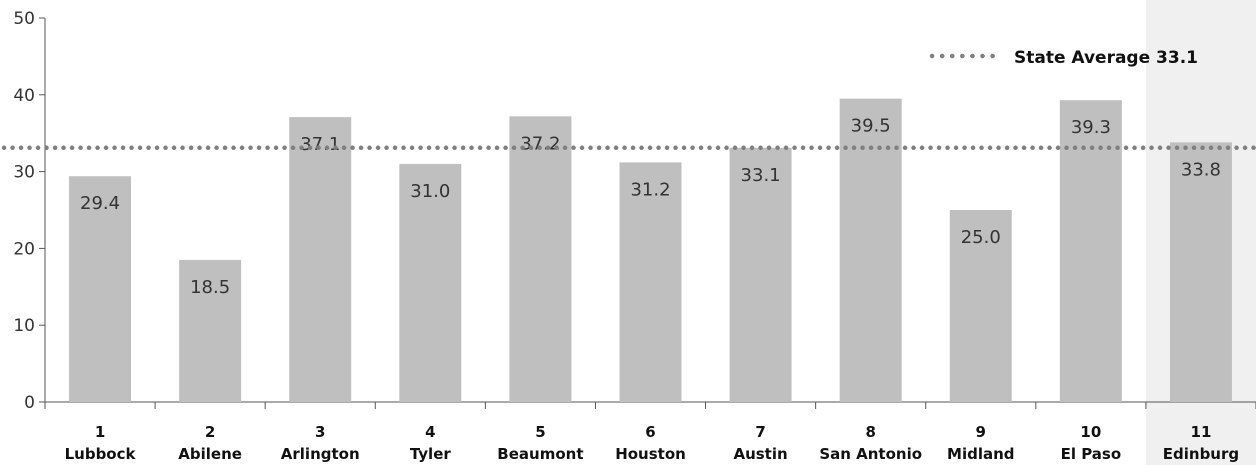  I want to click on x-tick-label-number: 5, so click(540, 432).